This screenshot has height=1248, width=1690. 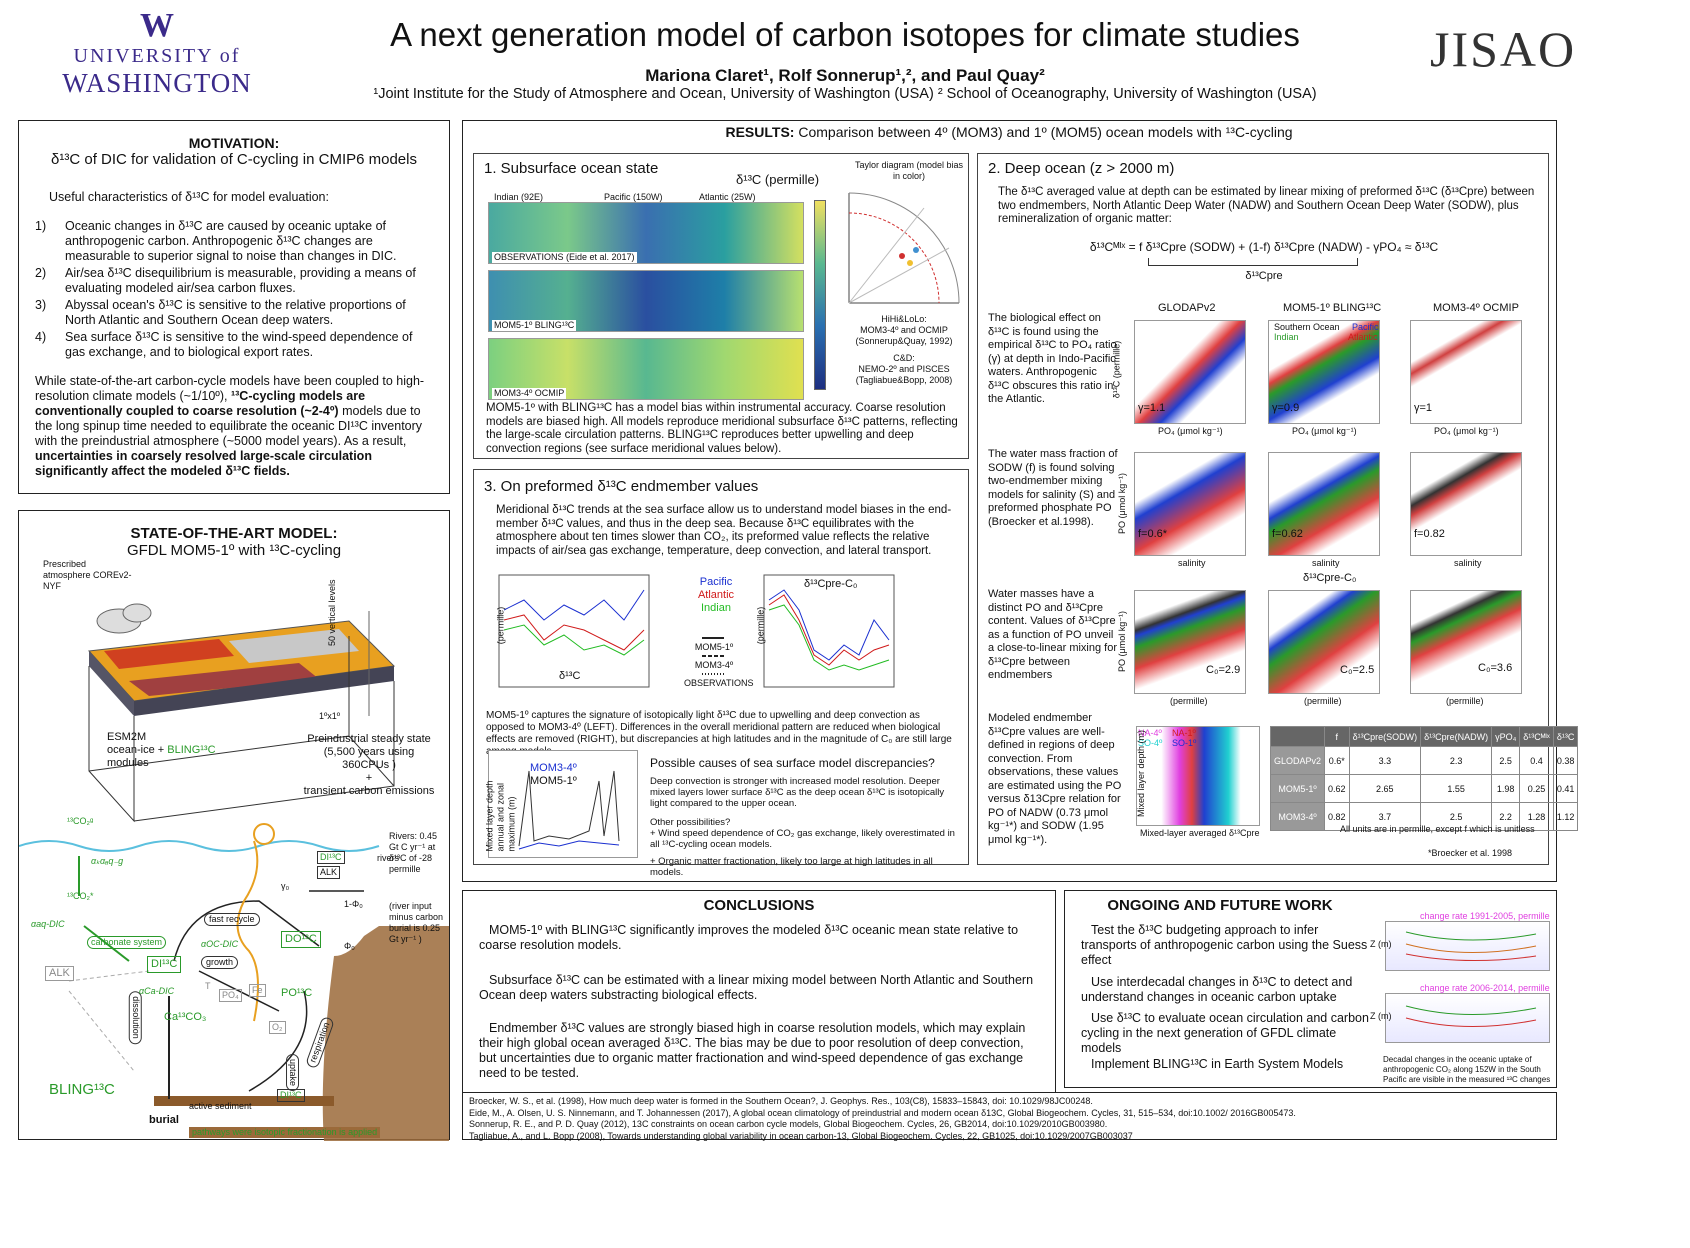 What do you see at coordinates (1330, 578) in the screenshot?
I see `row3-header: δ¹³Cpre-C₀` at bounding box center [1330, 578].